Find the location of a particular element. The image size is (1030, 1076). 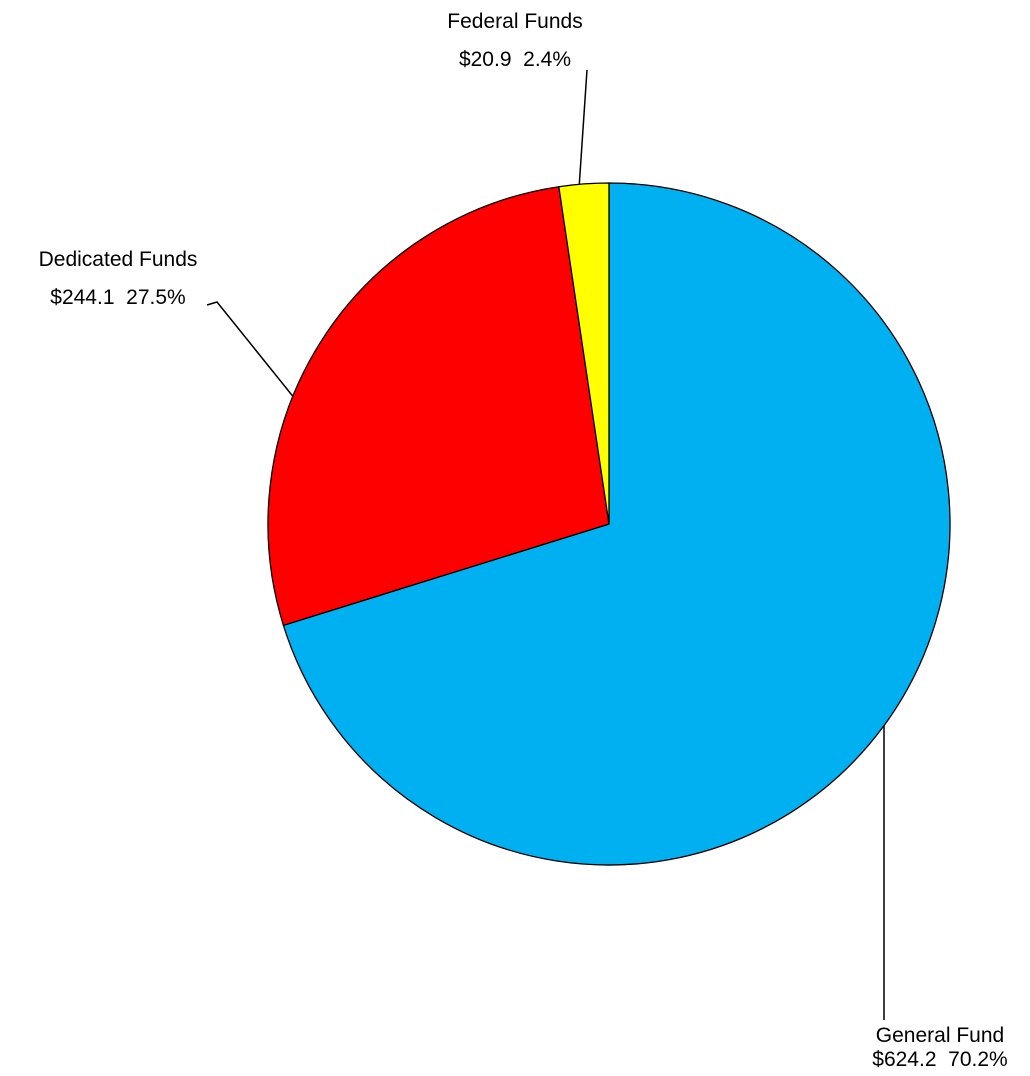

slice-label-federal-funds: Federal Funds is located at coordinates (514, 21).